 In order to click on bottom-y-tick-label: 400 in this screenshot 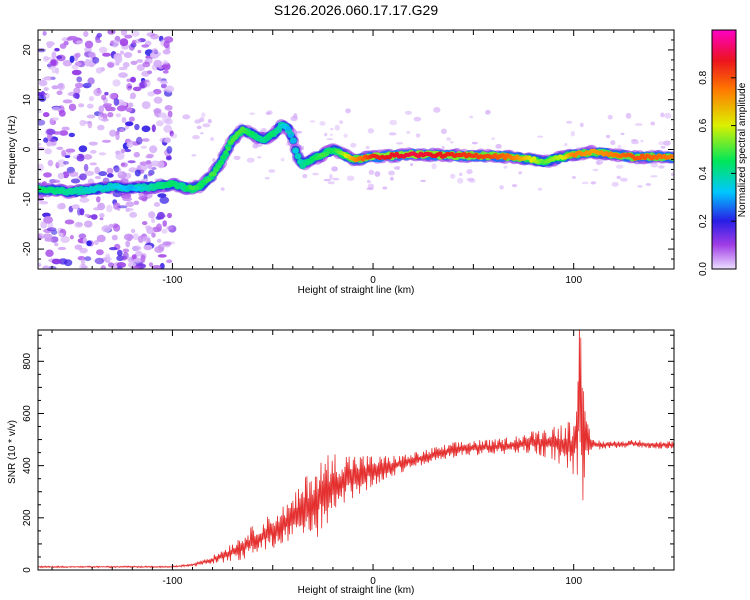, I will do `click(27, 465)`.